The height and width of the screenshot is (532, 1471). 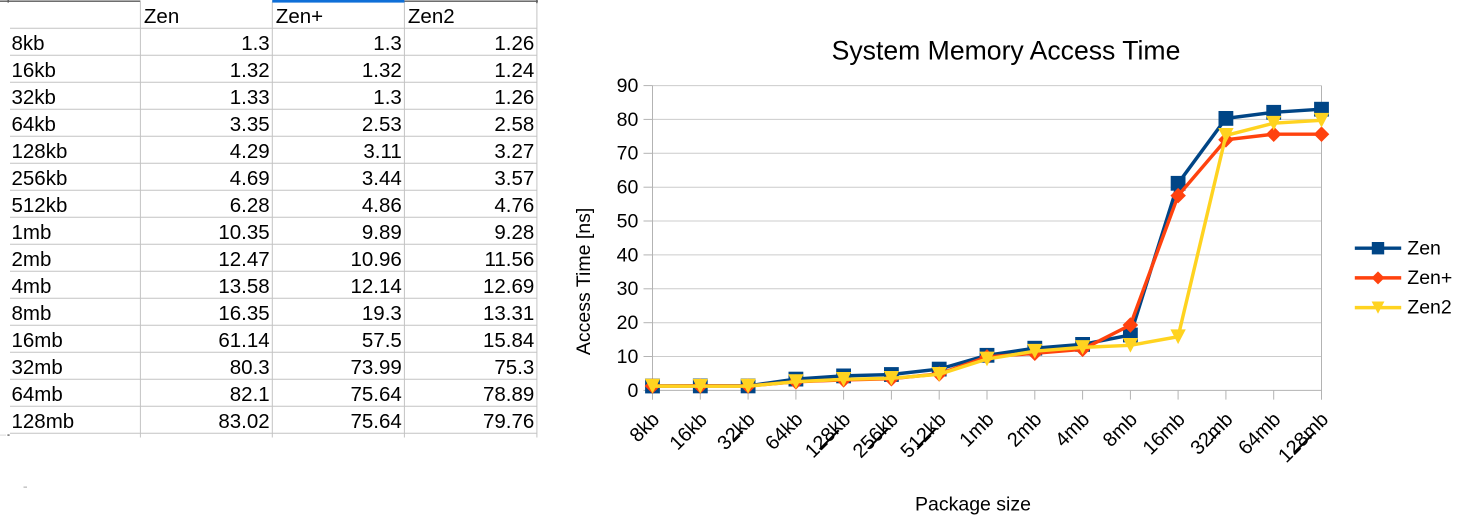 What do you see at coordinates (243, 340) in the screenshot?
I see `svg-text: 61.14` at bounding box center [243, 340].